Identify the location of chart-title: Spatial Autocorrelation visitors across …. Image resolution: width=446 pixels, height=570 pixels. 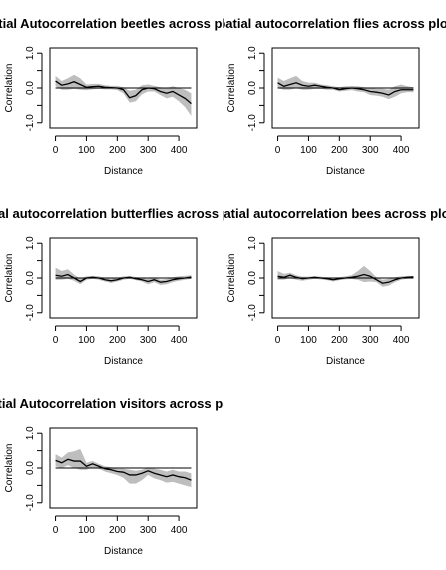
(123, 403).